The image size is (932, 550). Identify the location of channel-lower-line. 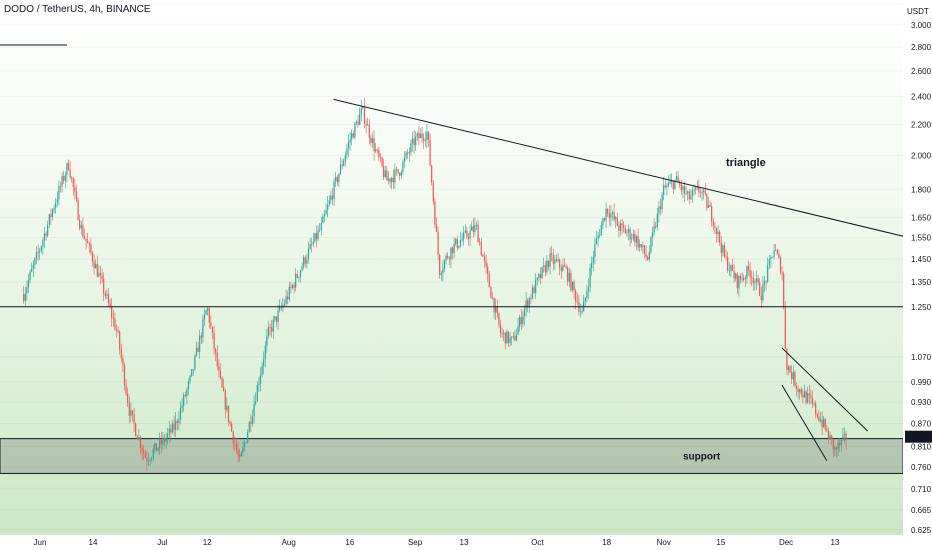
(804, 422).